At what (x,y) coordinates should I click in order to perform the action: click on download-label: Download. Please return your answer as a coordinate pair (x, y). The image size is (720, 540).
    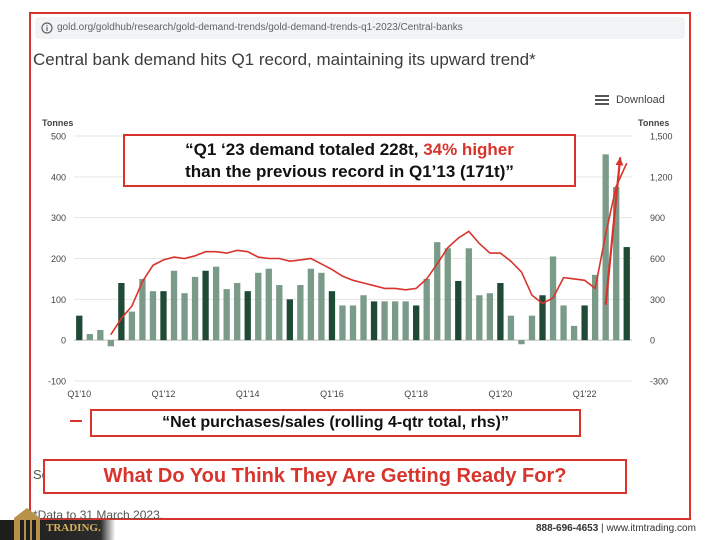
    Looking at the image, I should click on (640, 100).